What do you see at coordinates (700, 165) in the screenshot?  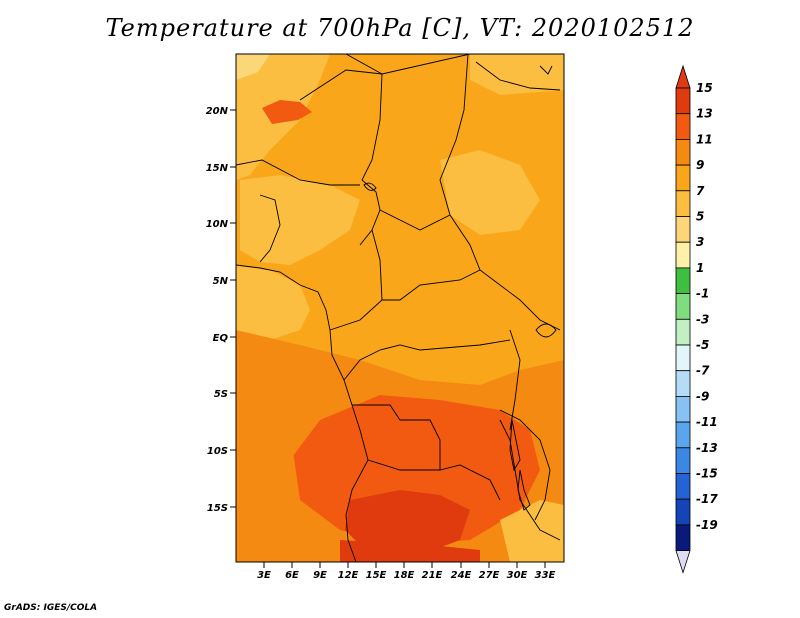 I see `colorbar-label: 9` at bounding box center [700, 165].